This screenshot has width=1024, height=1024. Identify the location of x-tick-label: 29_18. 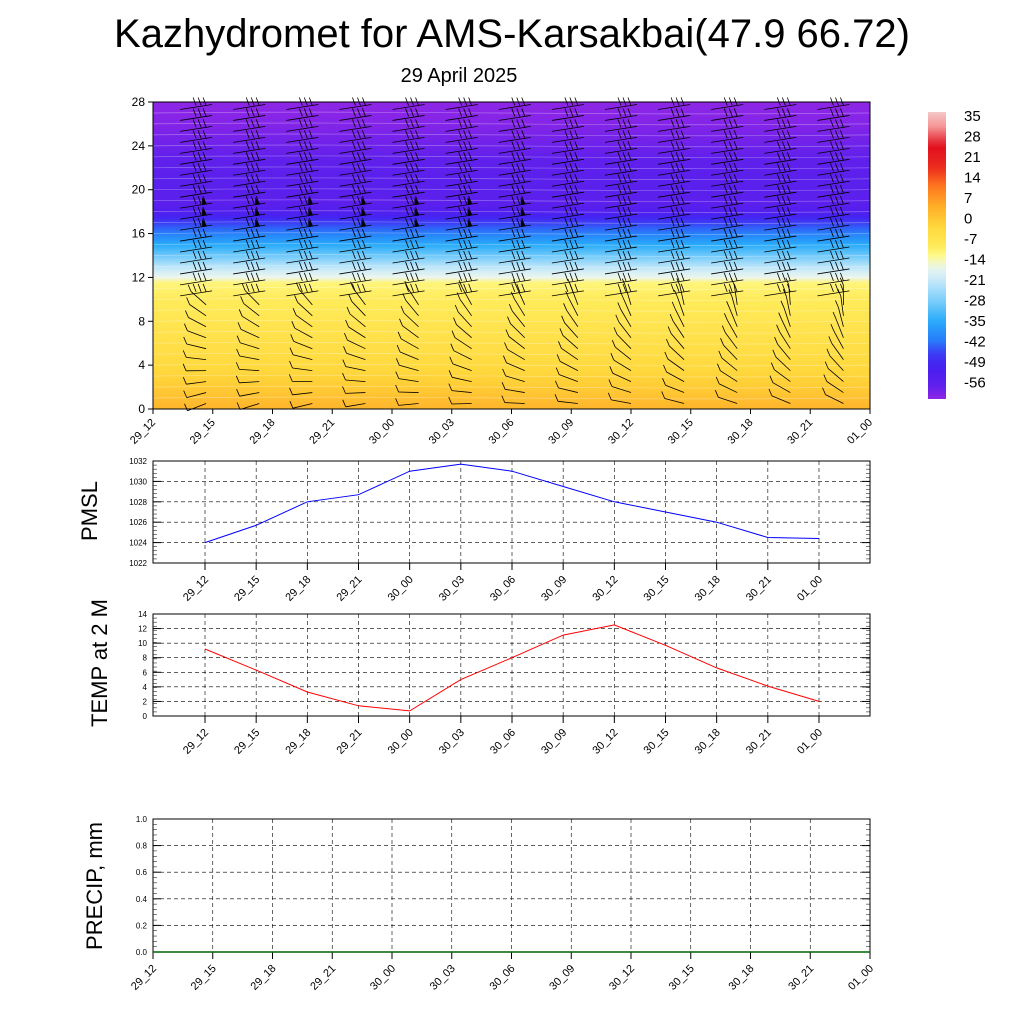
(298, 589).